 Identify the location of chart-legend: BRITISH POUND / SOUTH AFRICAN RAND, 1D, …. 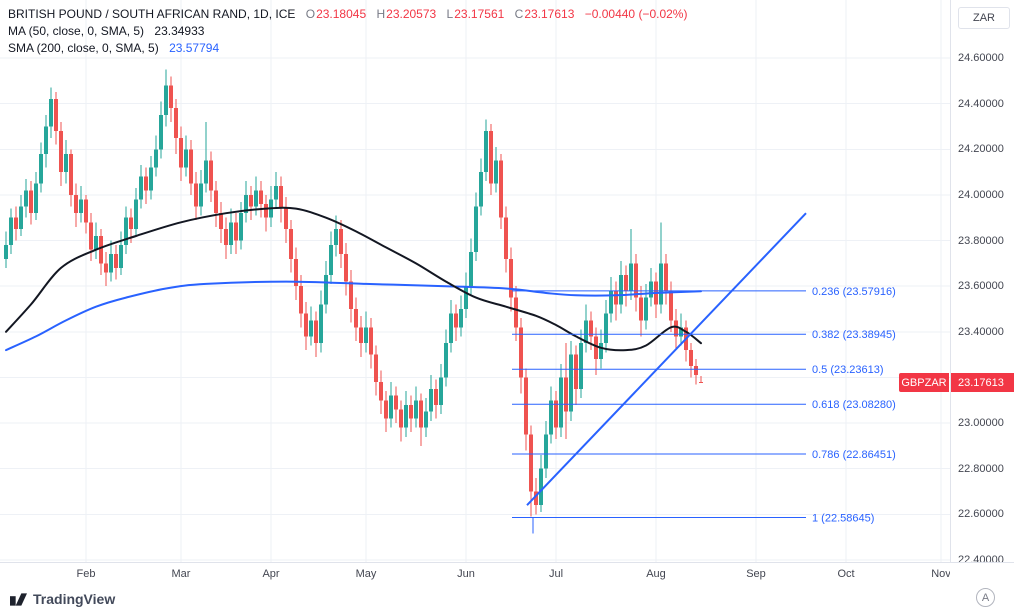
(347, 31).